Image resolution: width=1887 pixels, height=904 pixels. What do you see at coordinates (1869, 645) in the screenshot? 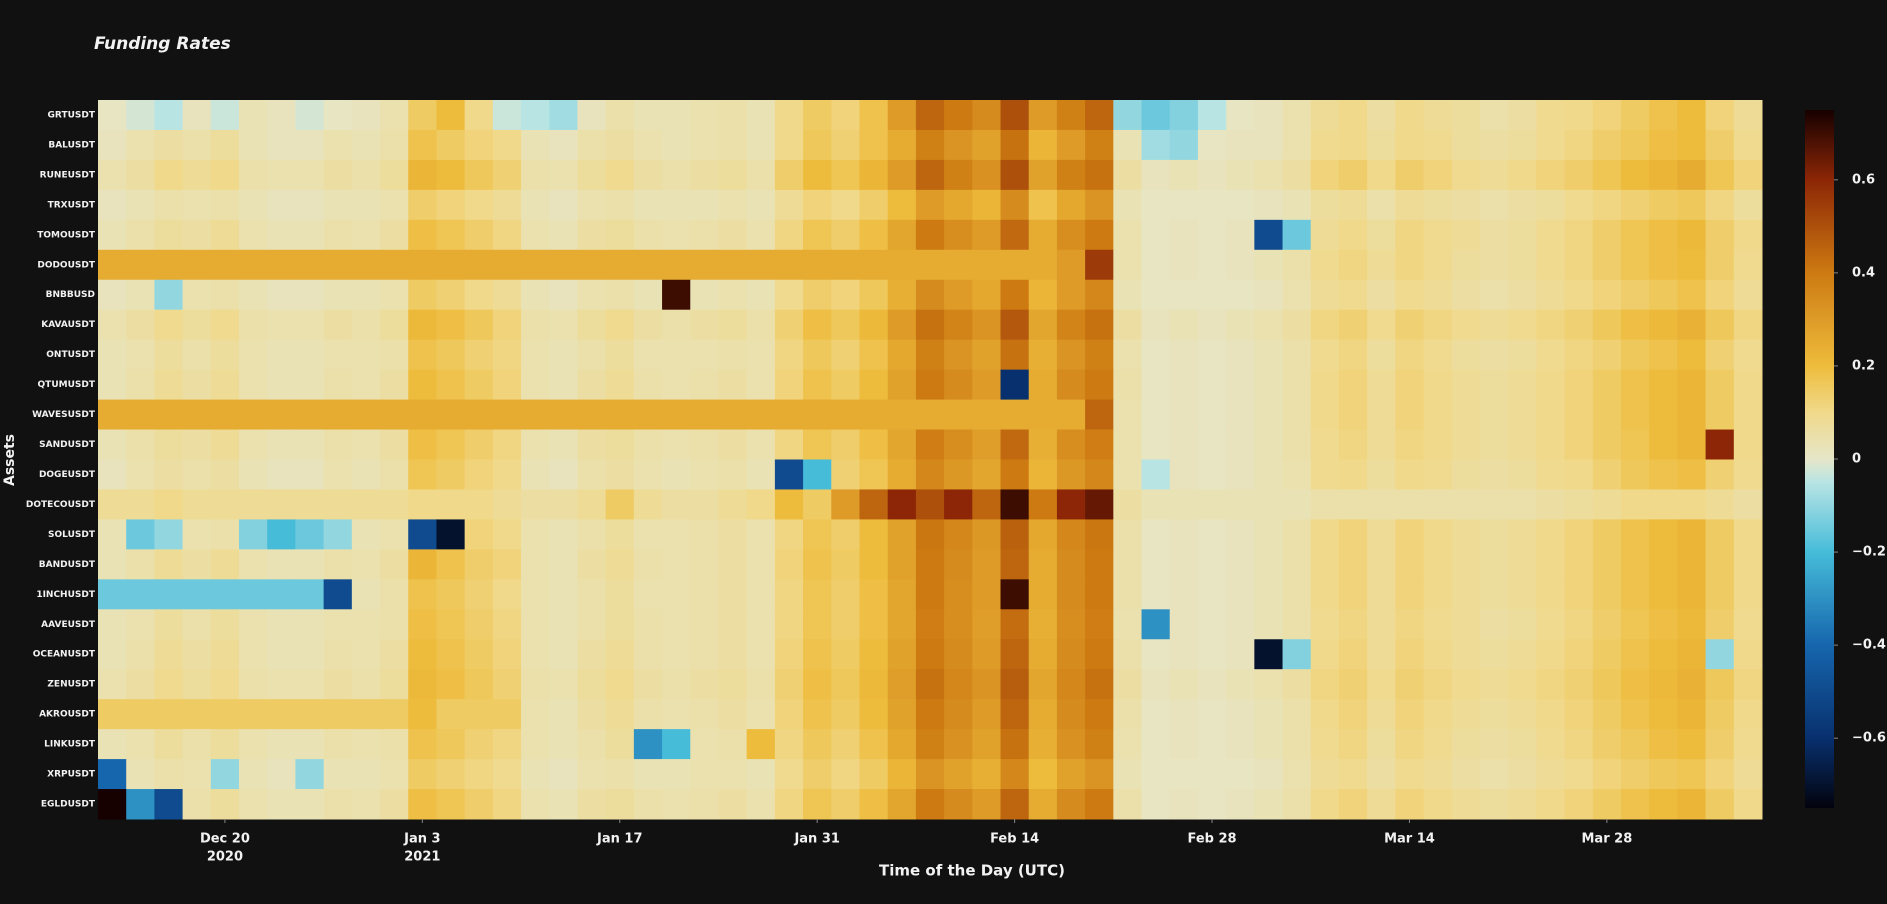
I see `colorbar-tick-label: −0.4` at bounding box center [1869, 645].